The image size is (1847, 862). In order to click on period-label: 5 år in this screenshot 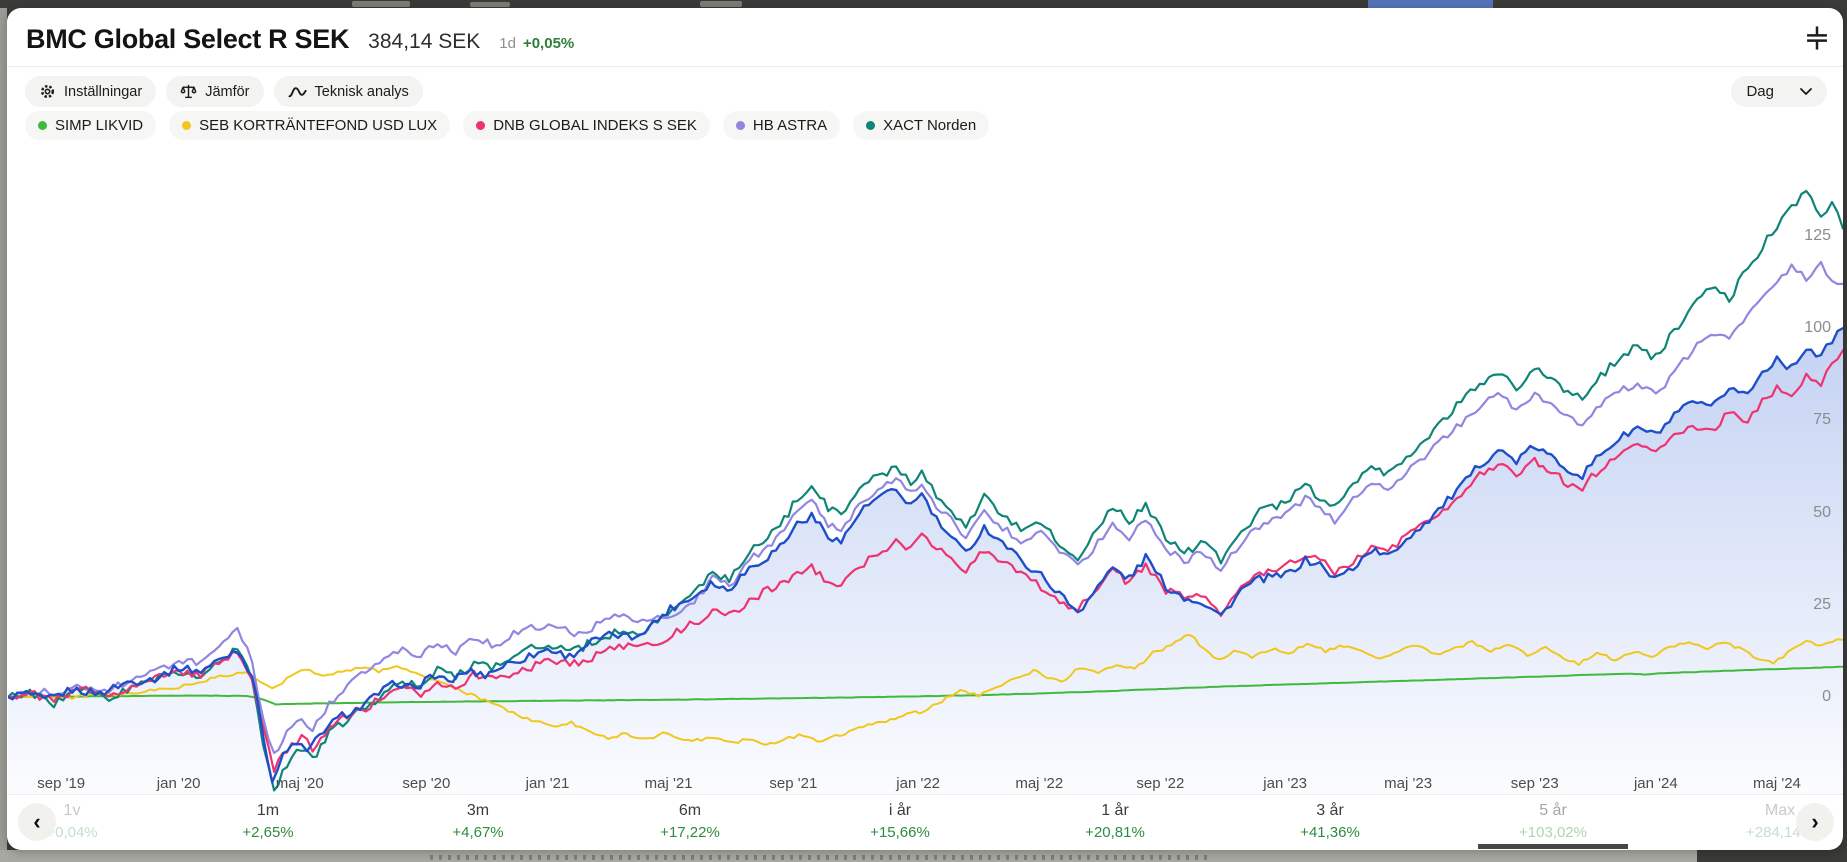, I will do `click(1553, 810)`.